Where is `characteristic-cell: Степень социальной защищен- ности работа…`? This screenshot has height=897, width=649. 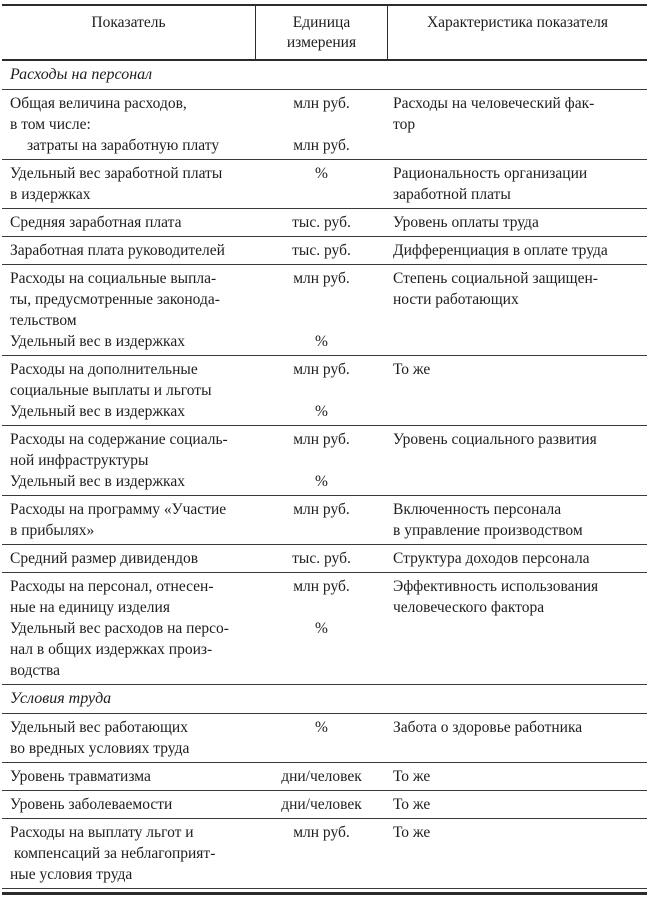 characteristic-cell: Степень социальной защищен- ности работа… is located at coordinates (495, 289).